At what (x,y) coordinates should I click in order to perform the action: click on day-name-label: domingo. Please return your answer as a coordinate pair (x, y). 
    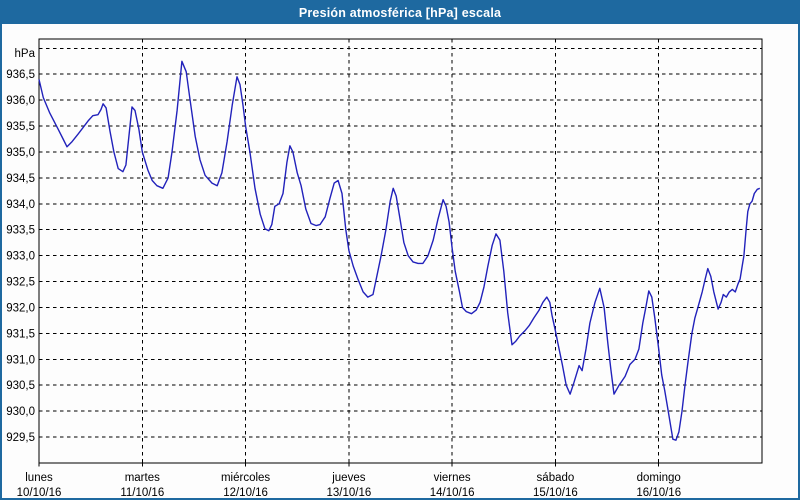
    Looking at the image, I should click on (659, 478).